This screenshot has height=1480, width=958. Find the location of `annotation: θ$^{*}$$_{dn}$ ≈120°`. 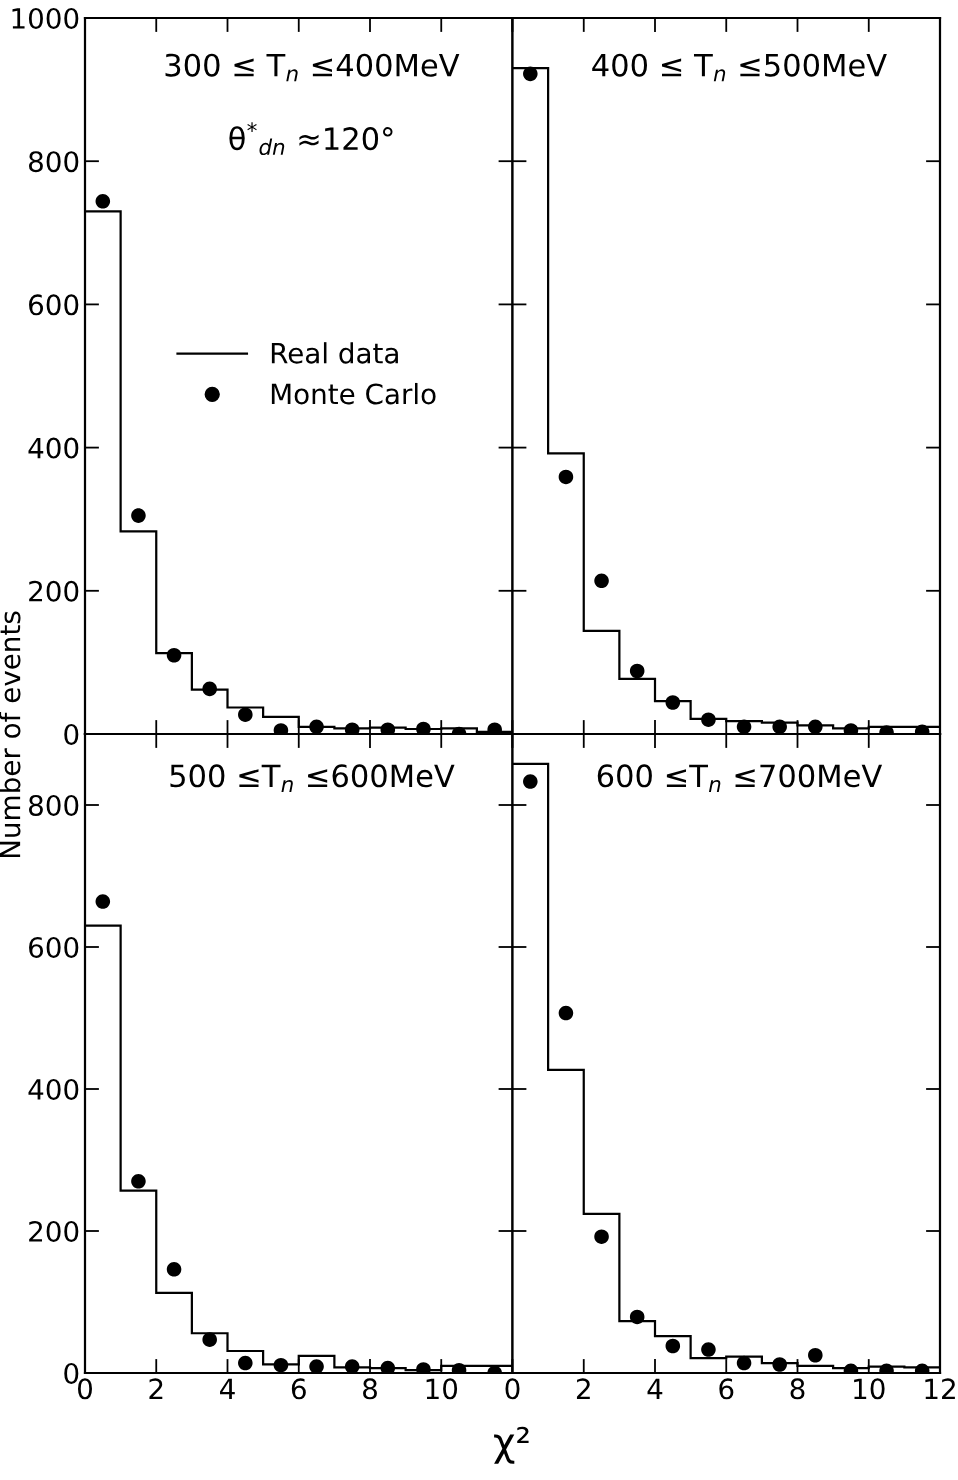

annotation: θ$^{*}$$_{dn}$ ≈120° is located at coordinates (311, 139).